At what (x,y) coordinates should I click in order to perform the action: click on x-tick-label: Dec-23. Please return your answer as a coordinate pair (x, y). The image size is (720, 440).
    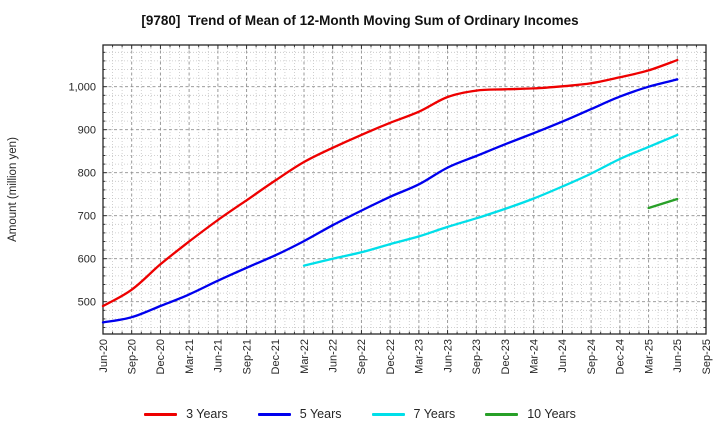
    Looking at the image, I should click on (506, 356).